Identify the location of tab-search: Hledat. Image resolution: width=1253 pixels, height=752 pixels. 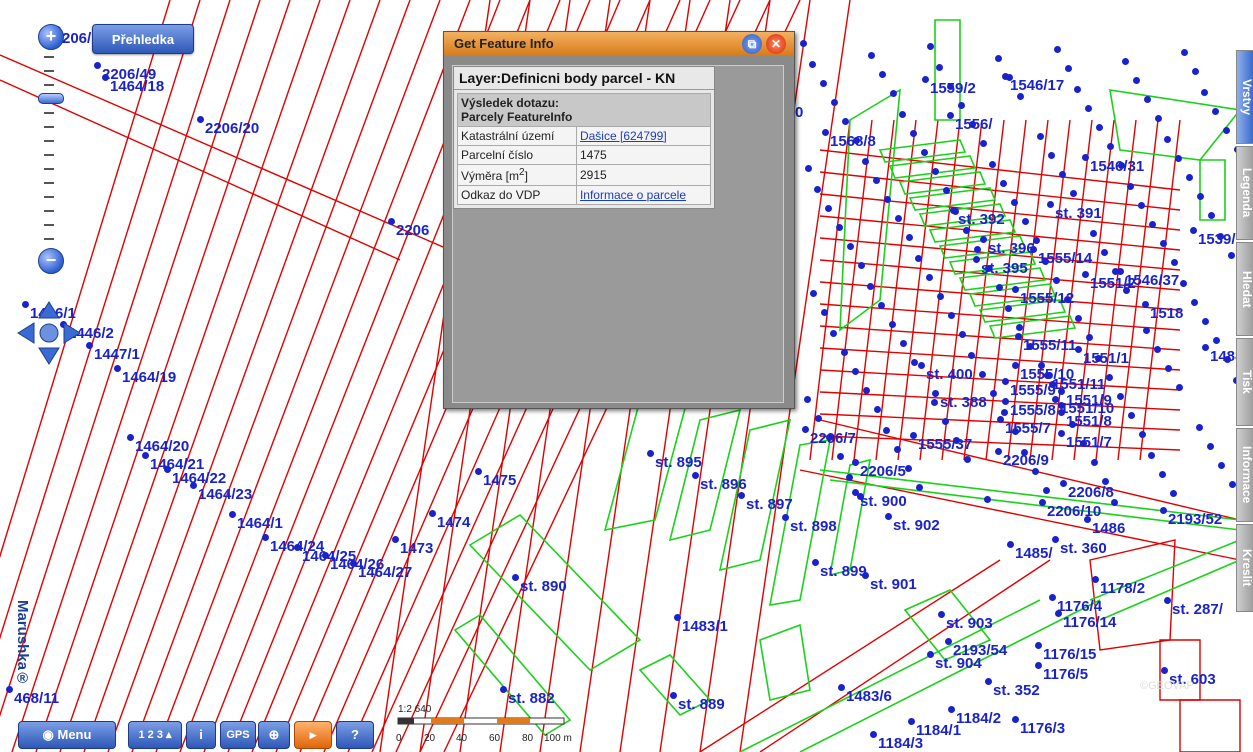
(1244, 289).